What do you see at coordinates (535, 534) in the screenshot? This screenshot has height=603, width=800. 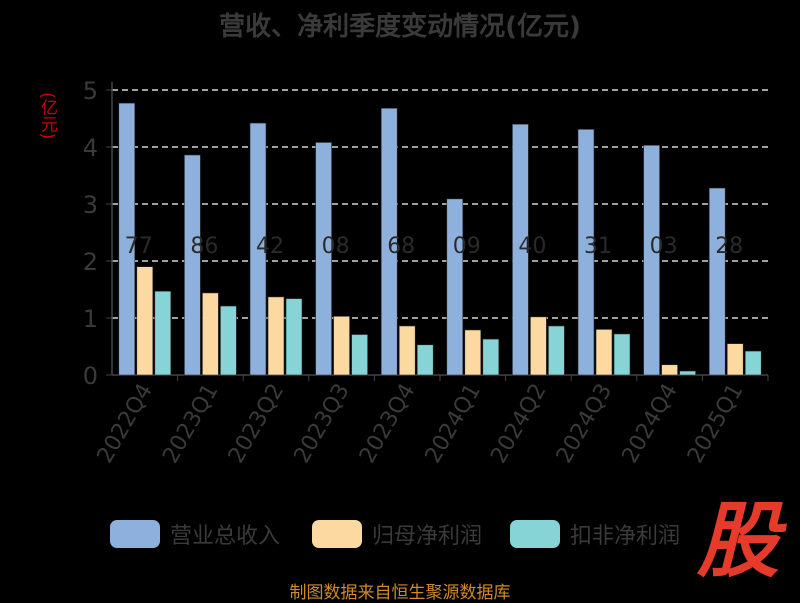 I see `legend-swatch-deducted-profit` at bounding box center [535, 534].